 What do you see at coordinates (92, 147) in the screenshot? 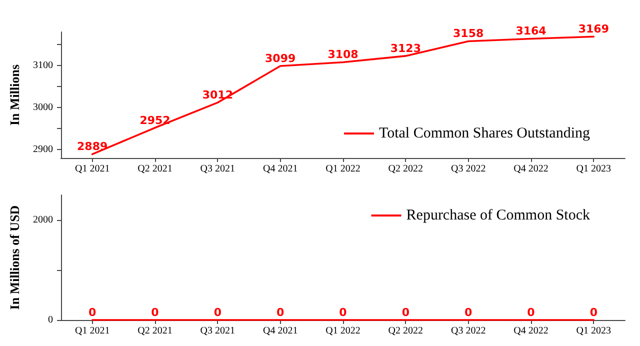
I see `data-label: 2889` at bounding box center [92, 147].